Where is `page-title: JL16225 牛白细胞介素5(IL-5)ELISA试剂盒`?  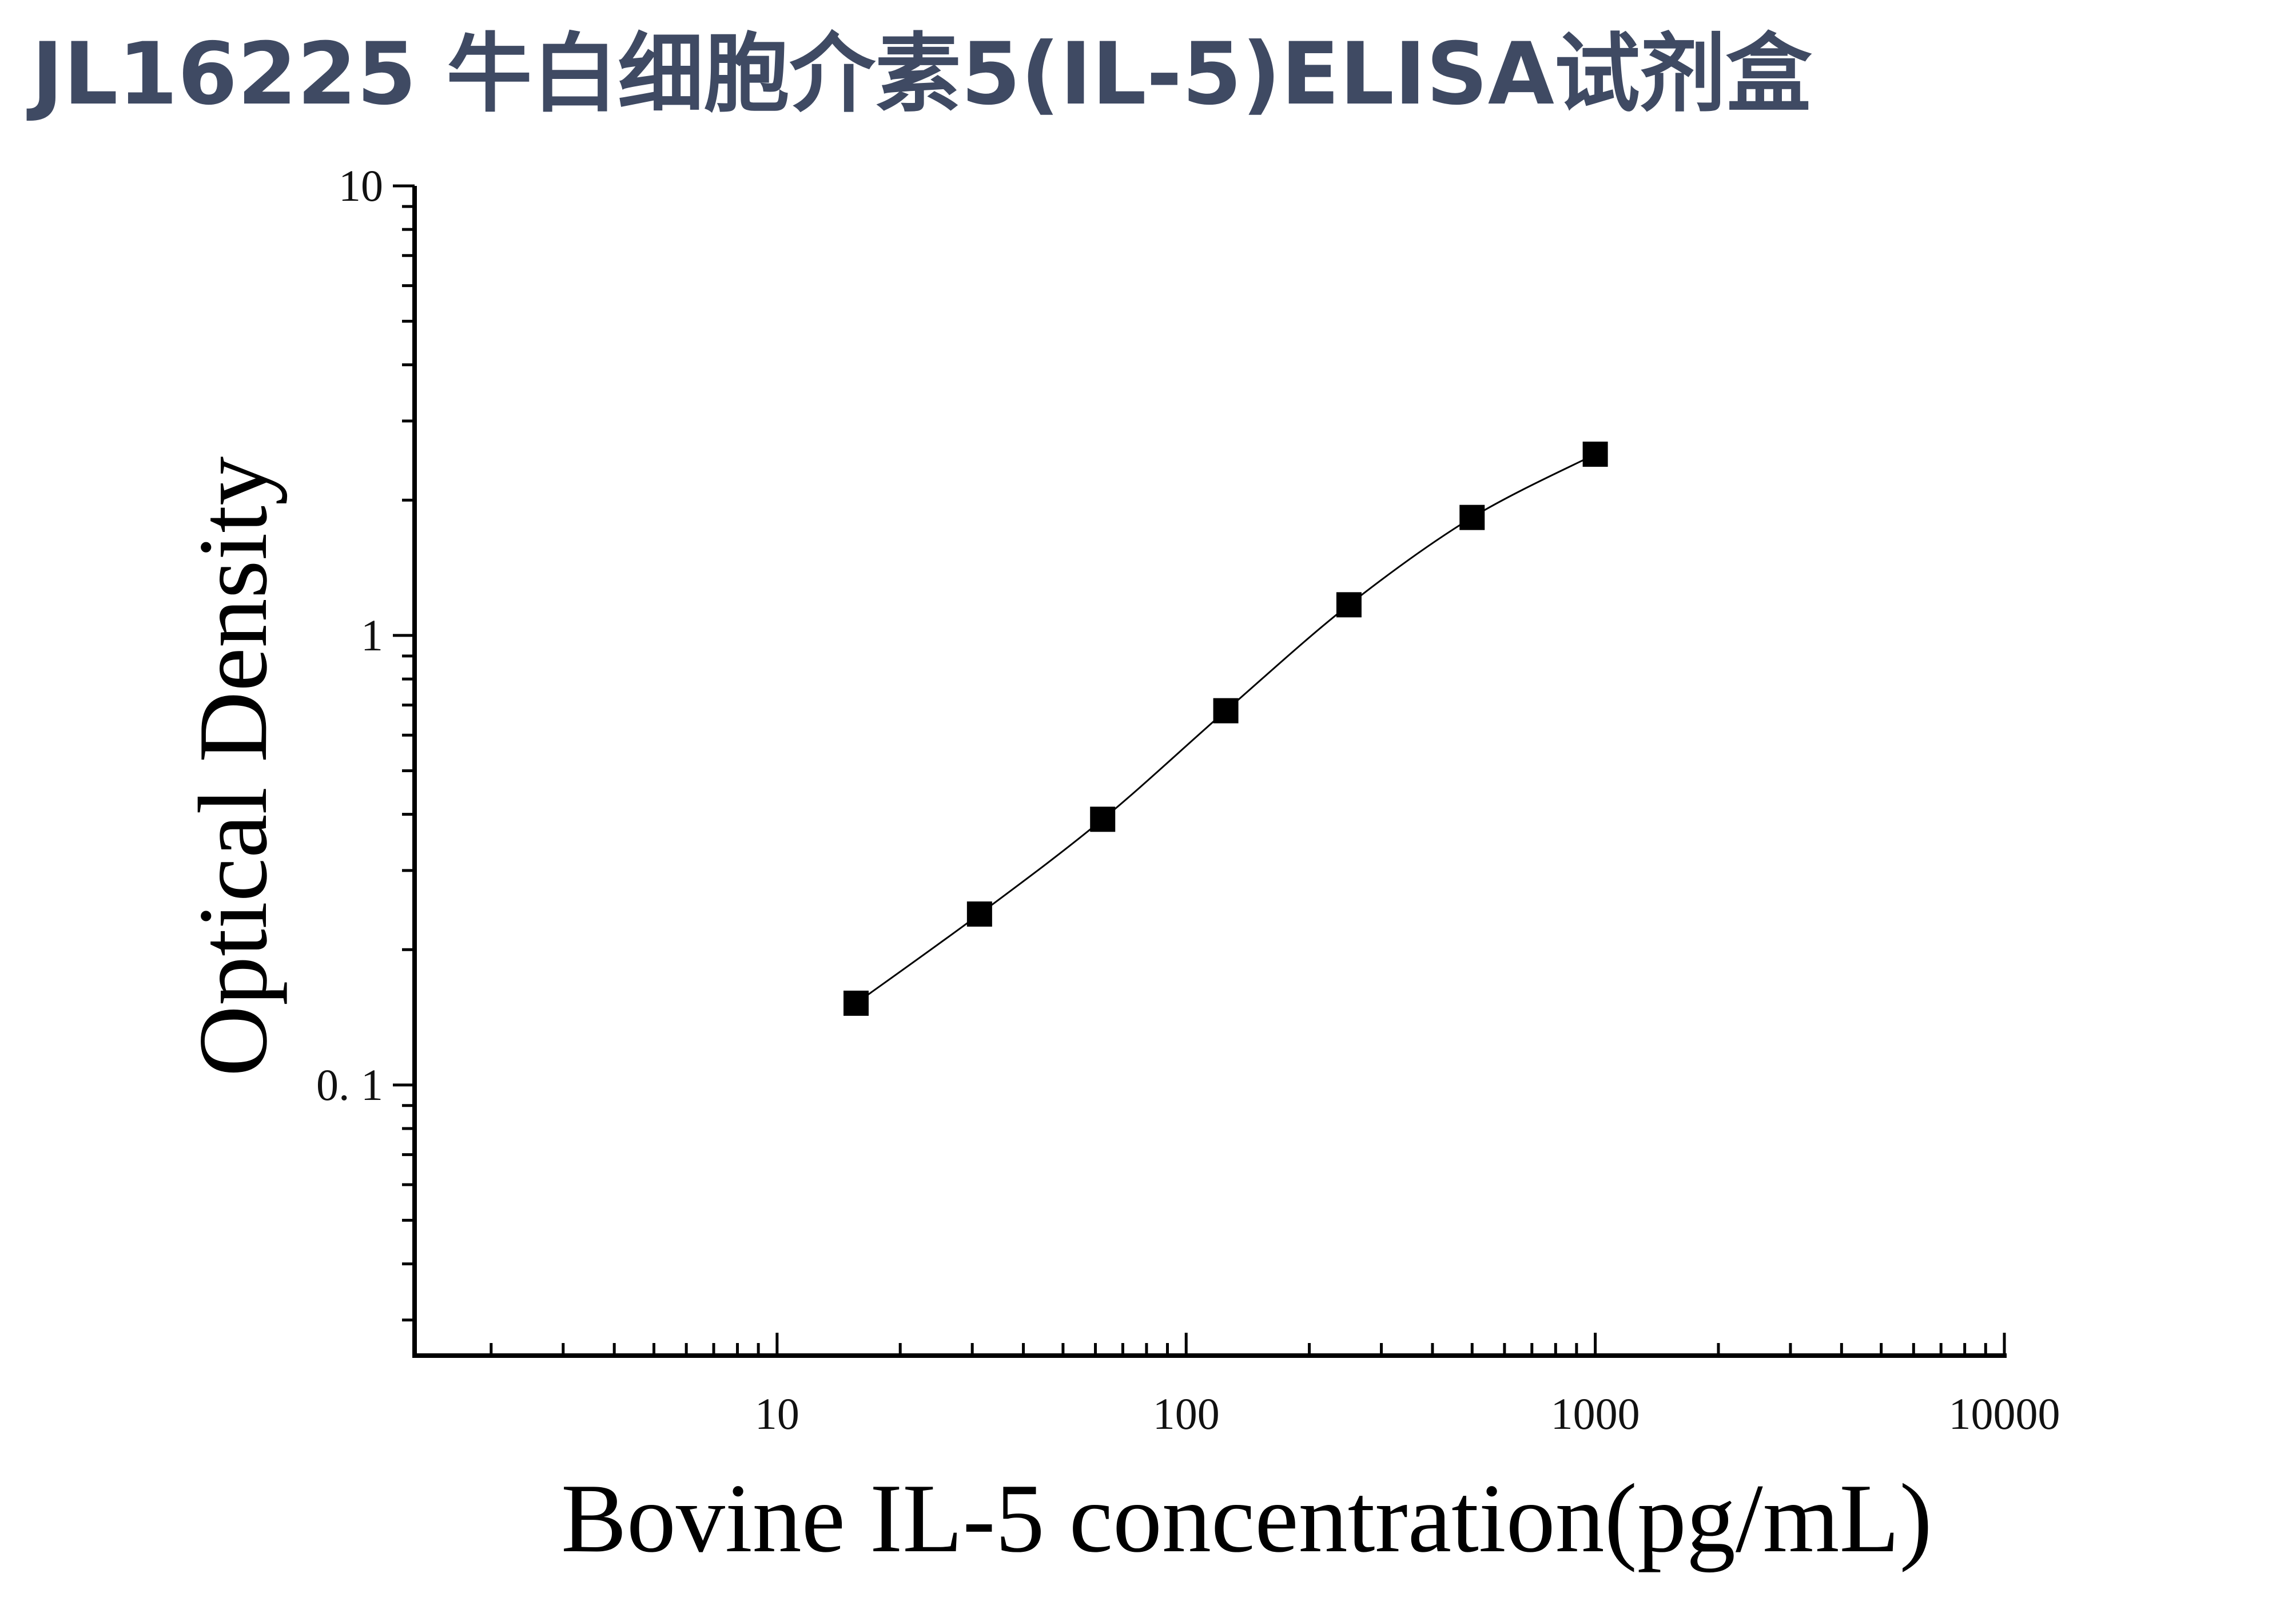 page-title: JL16225 牛白细胞介素5(IL-5)ELISA试剂盒 is located at coordinates (922, 74).